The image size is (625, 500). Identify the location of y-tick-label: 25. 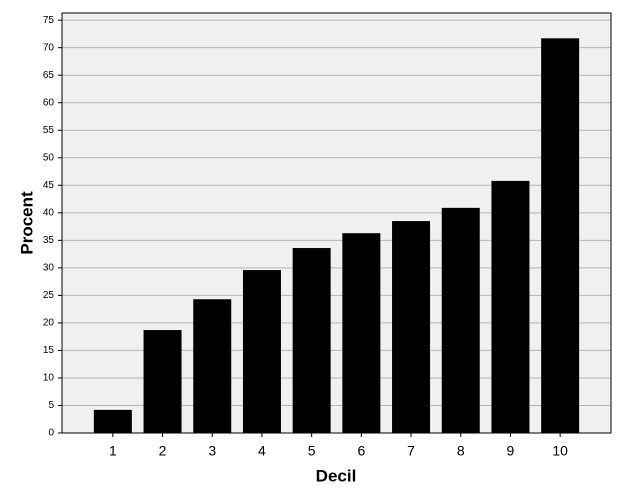
(49, 295).